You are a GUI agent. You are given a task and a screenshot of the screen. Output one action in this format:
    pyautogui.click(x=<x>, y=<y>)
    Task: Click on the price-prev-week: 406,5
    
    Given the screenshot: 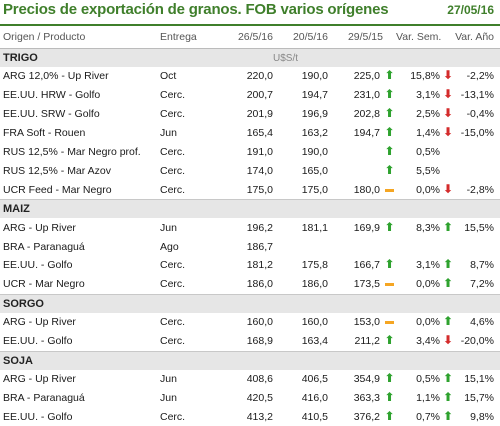 What is the action you would take?
    pyautogui.click(x=300, y=379)
    